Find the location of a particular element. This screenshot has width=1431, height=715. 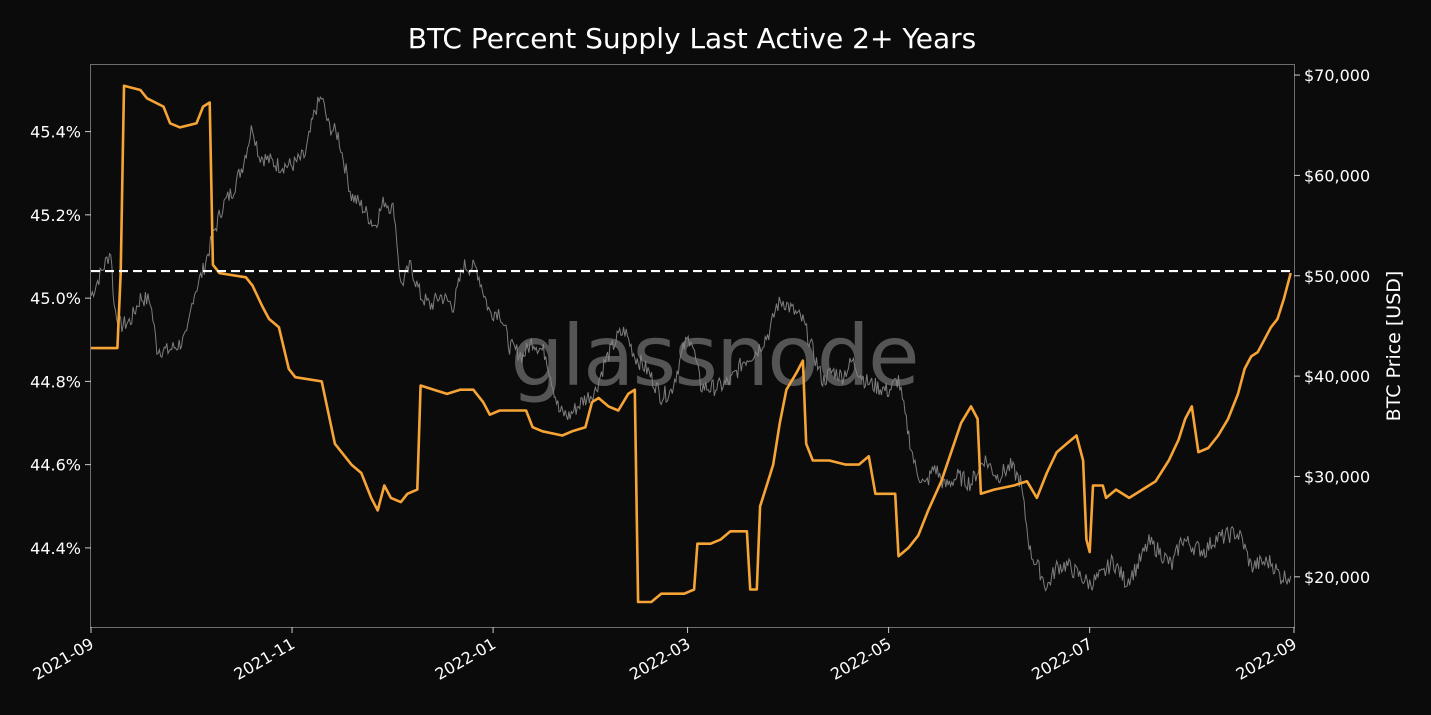

right-axis-label: BTC Price [USD] is located at coordinates (1394, 346).